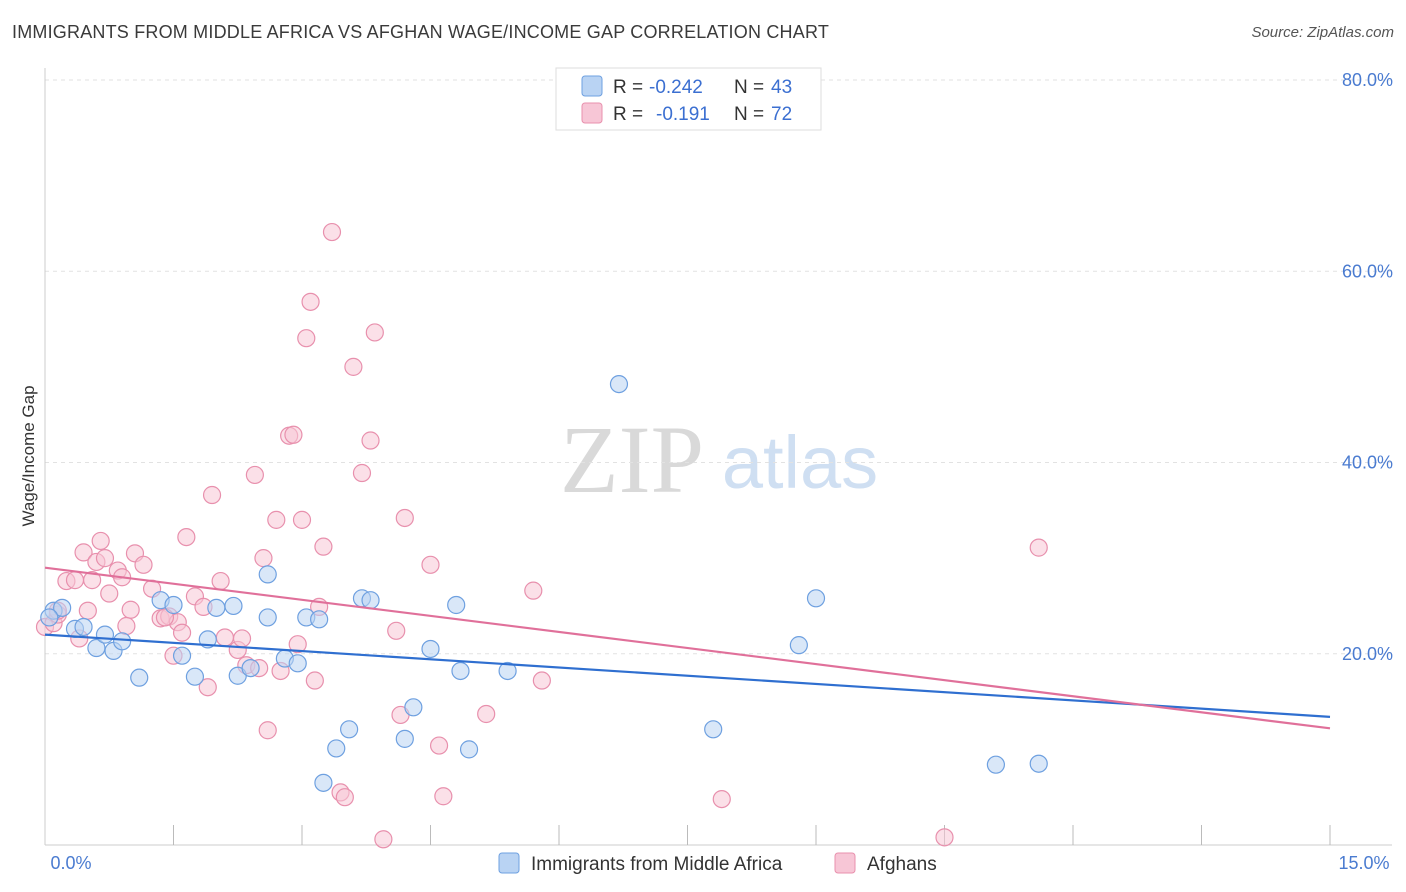 This screenshot has width=1406, height=892. What do you see at coordinates (28, 455) in the screenshot?
I see `y-axis-title: Wage/Income Gap` at bounding box center [28, 455].